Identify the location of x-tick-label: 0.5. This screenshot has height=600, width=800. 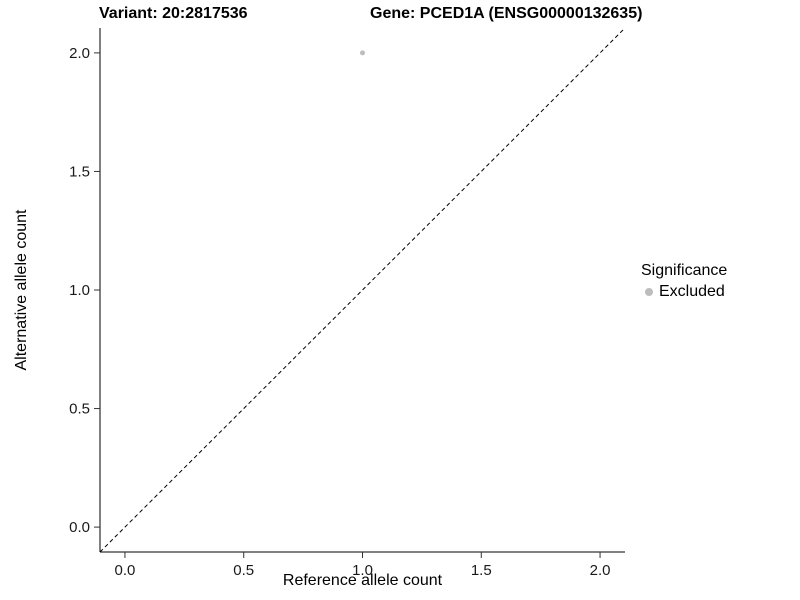
(243, 570).